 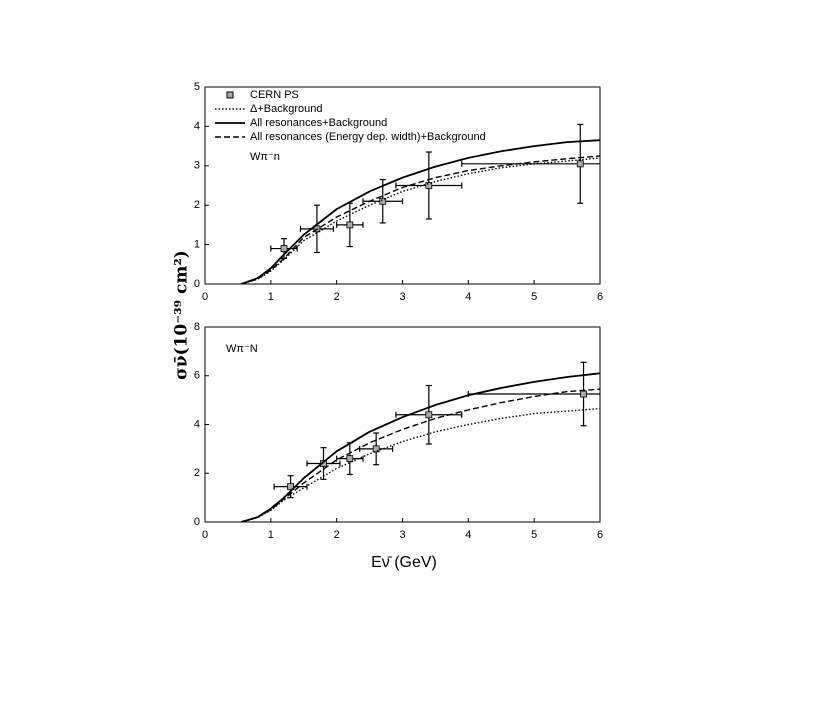 What do you see at coordinates (197, 245) in the screenshot?
I see `y-tick-label: 1` at bounding box center [197, 245].